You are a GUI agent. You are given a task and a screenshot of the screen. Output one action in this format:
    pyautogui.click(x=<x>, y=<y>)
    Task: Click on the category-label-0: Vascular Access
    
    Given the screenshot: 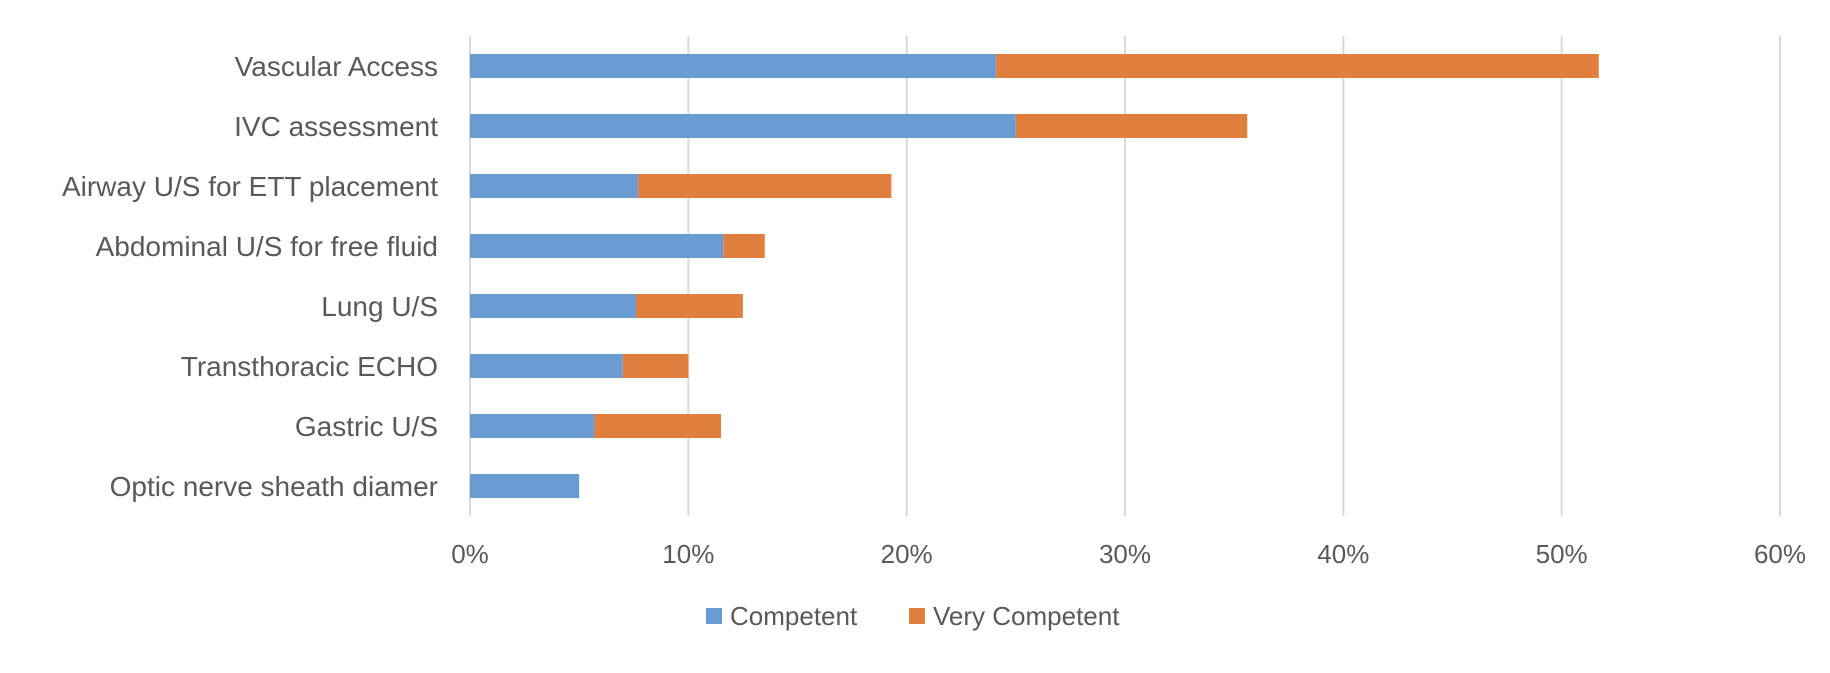 What is the action you would take?
    pyautogui.click(x=336, y=66)
    